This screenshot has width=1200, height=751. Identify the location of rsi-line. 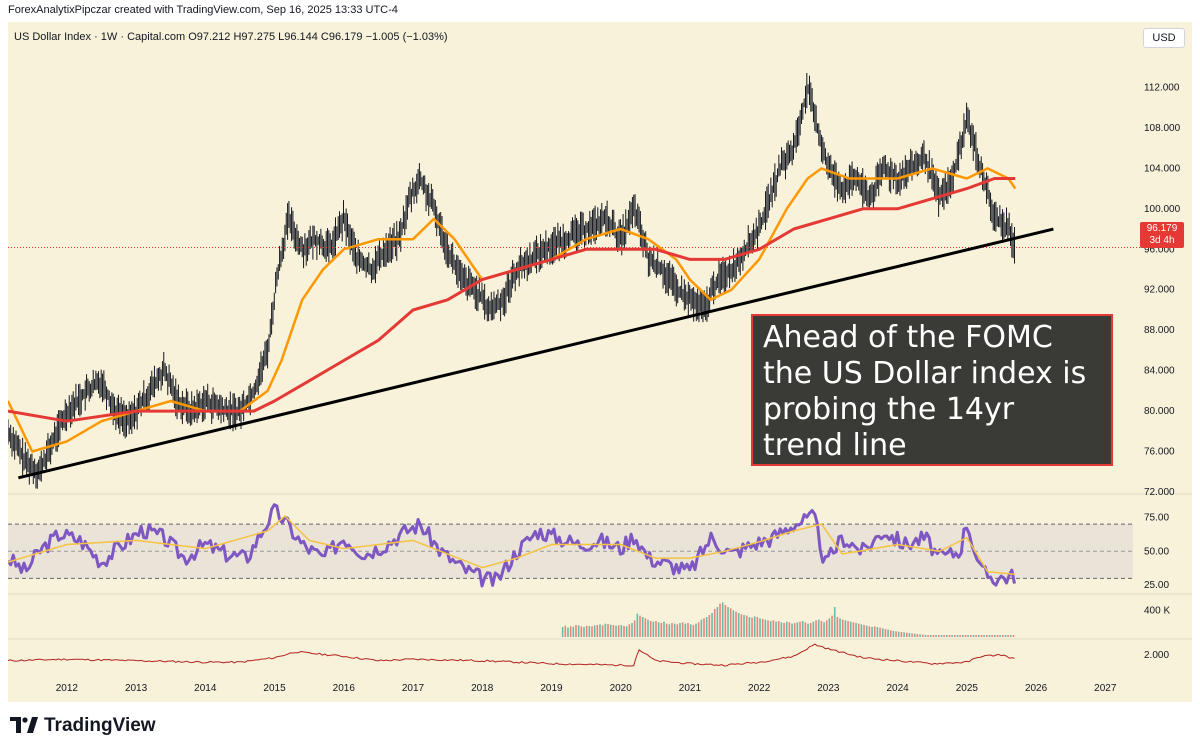
(512, 545).